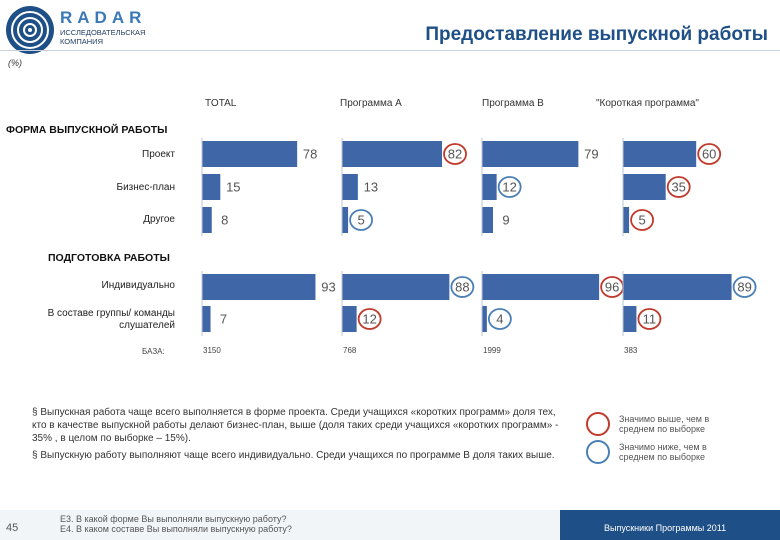  I want to click on column-header-program-b: Программа В, so click(513, 103).